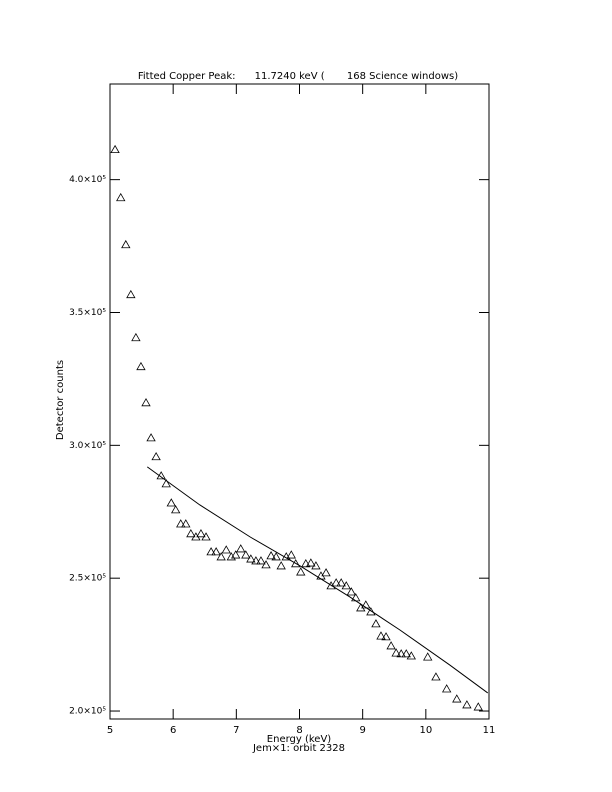 The width and height of the screenshot is (612, 792). I want to click on x-tick-label: 5, so click(110, 730).